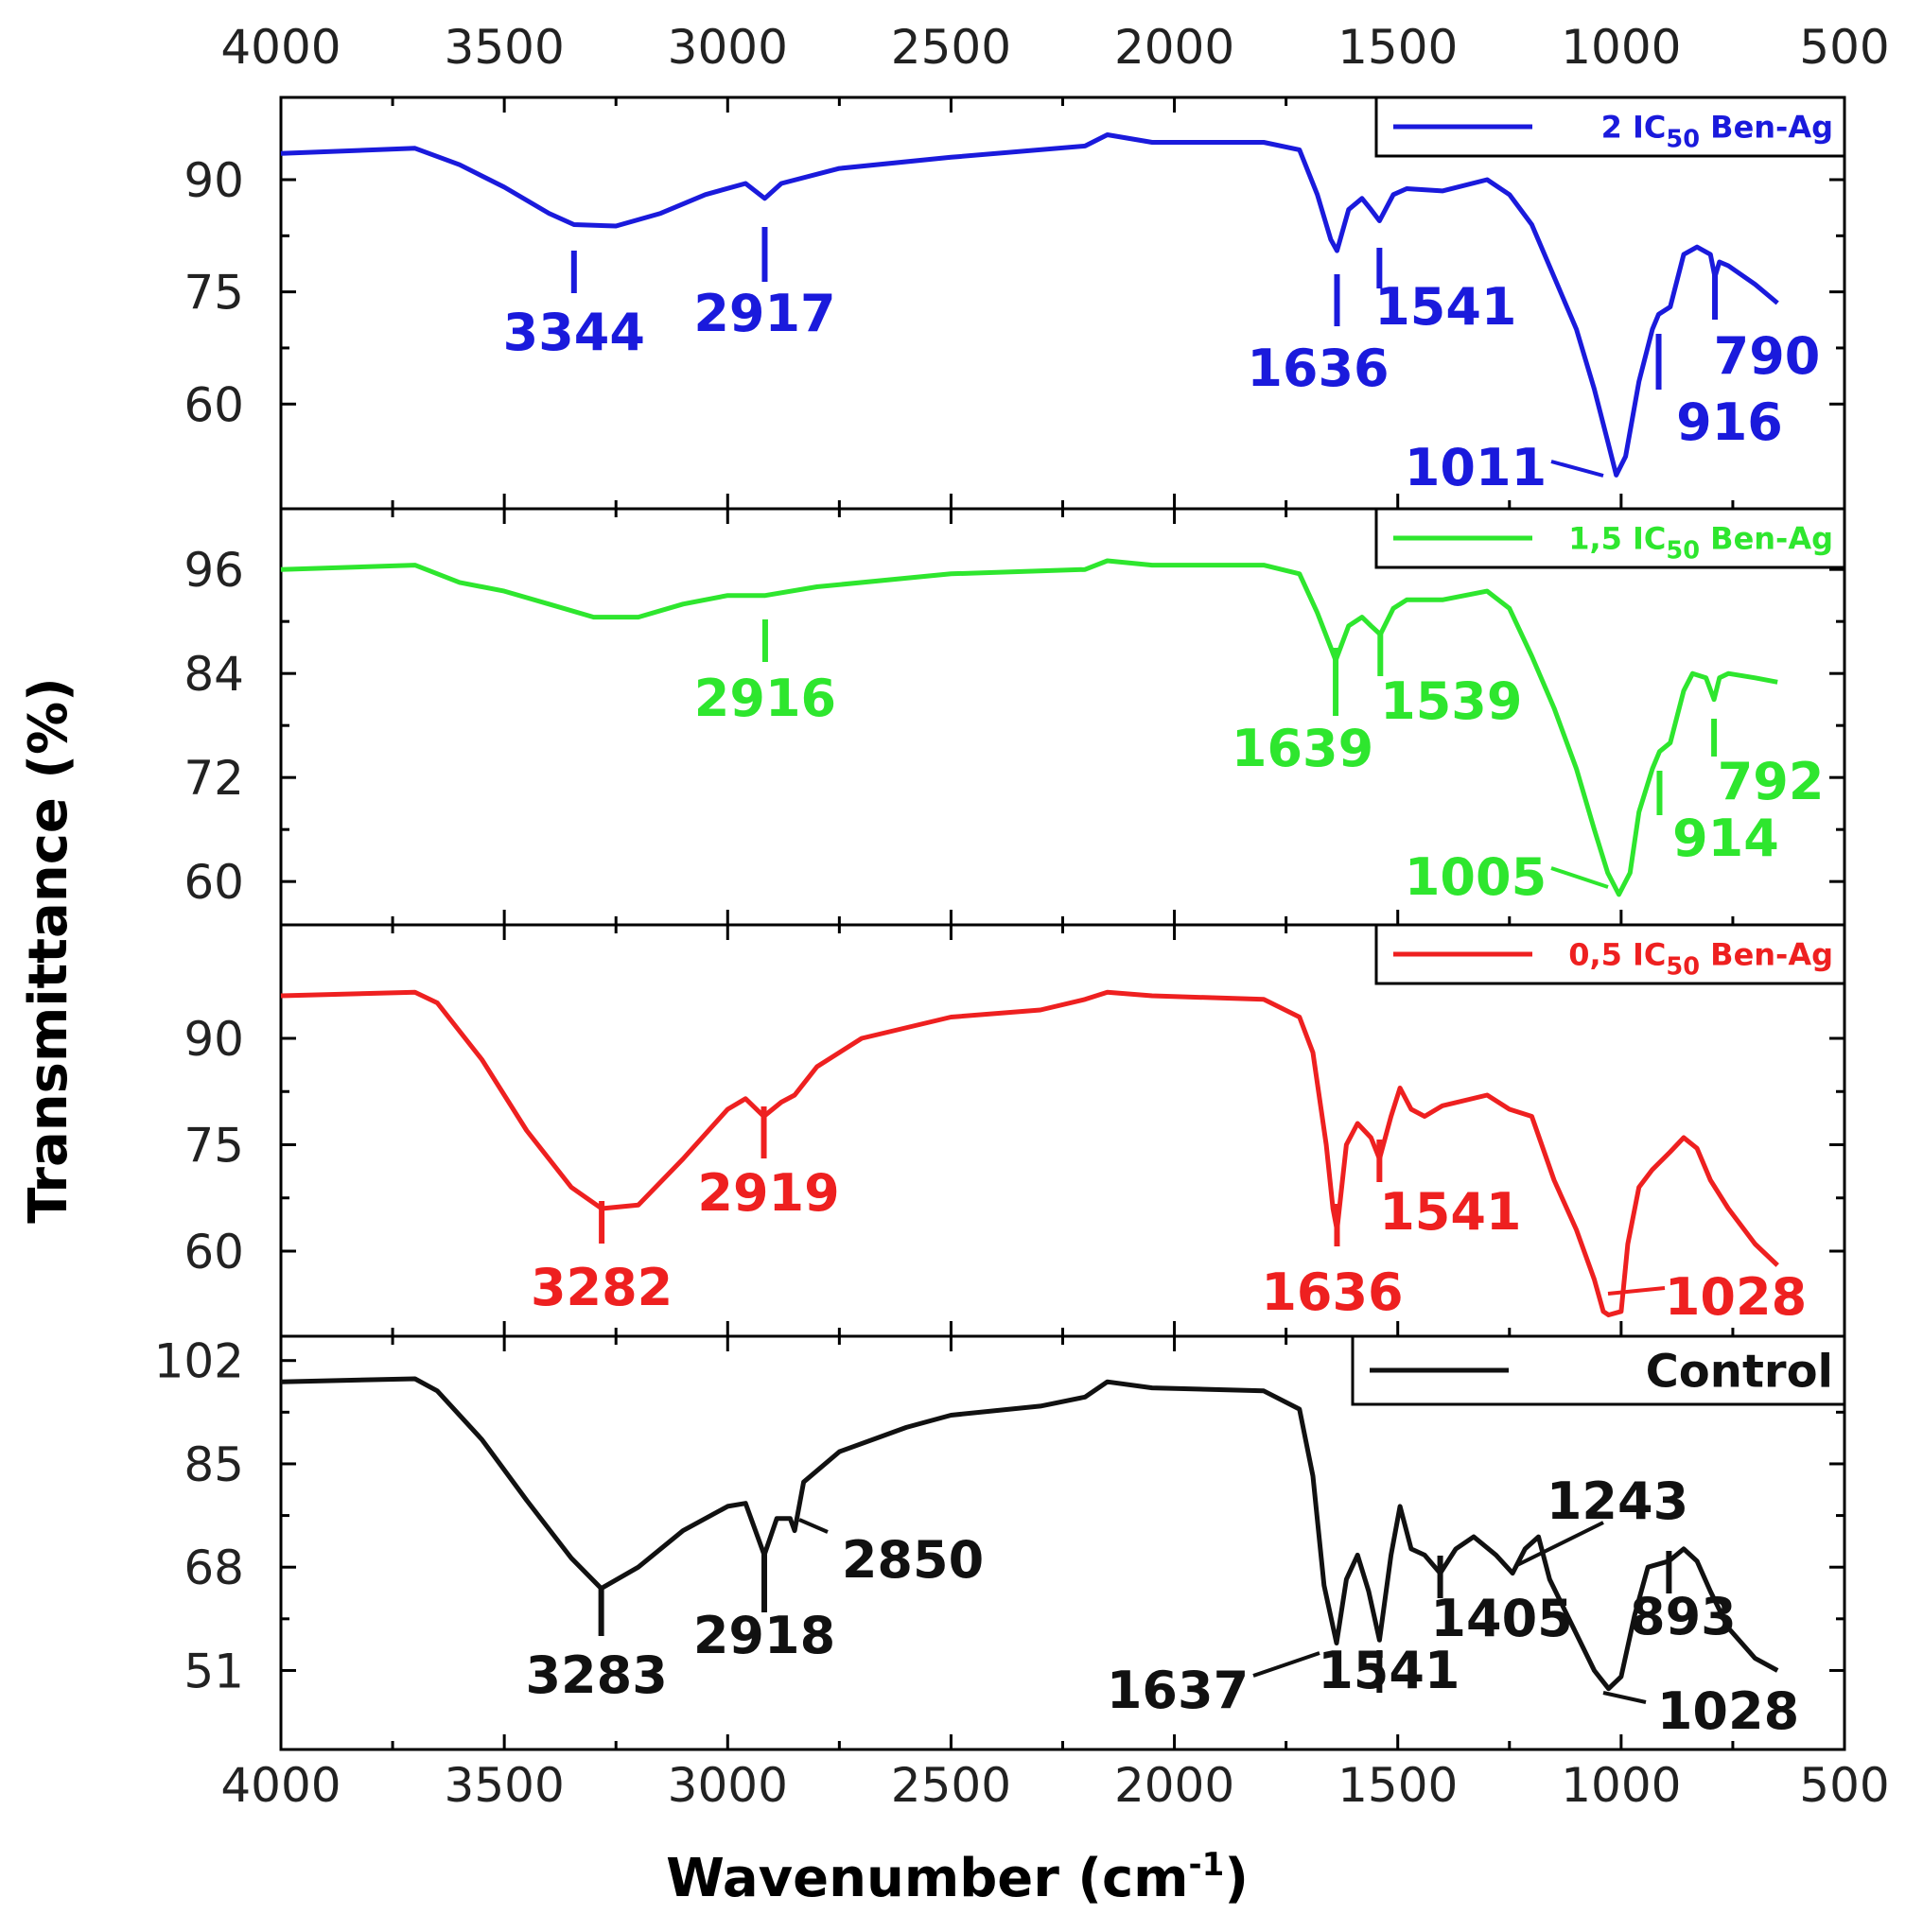 This screenshot has height=1932, width=1923. What do you see at coordinates (199, 1361) in the screenshot?
I see `y-tick-label: 102` at bounding box center [199, 1361].